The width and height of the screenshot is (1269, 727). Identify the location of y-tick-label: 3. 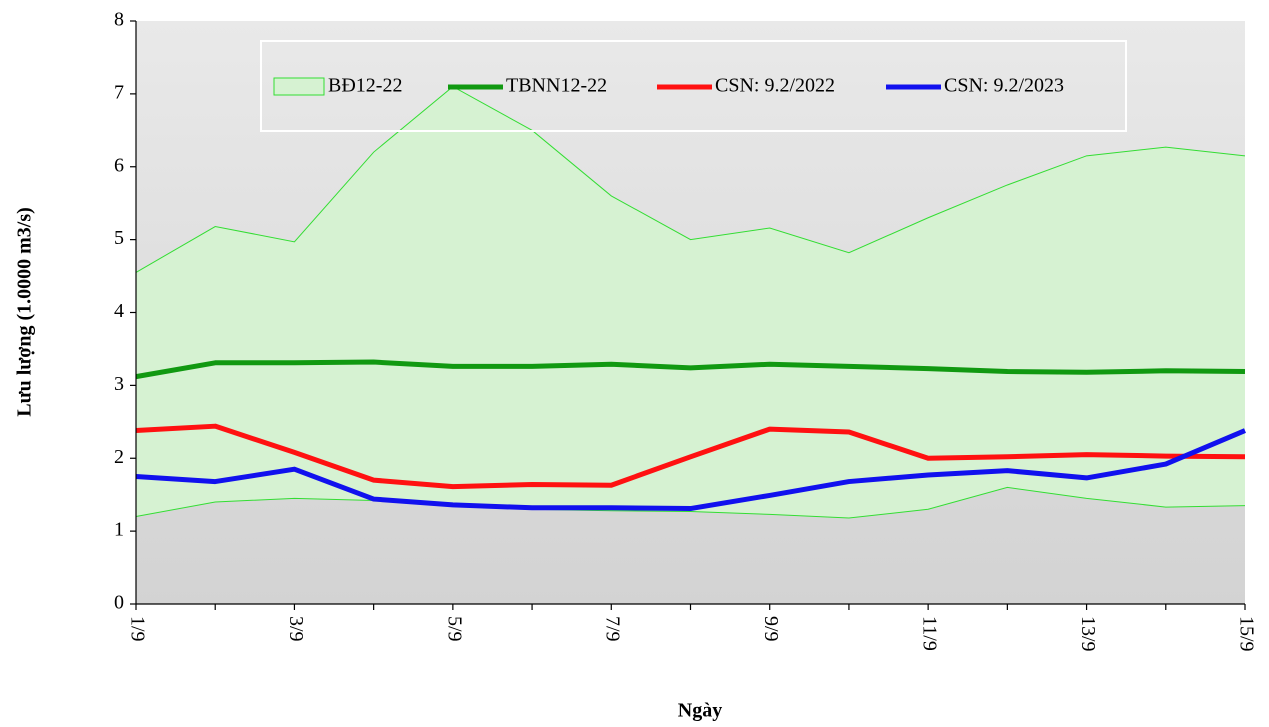
(119, 384).